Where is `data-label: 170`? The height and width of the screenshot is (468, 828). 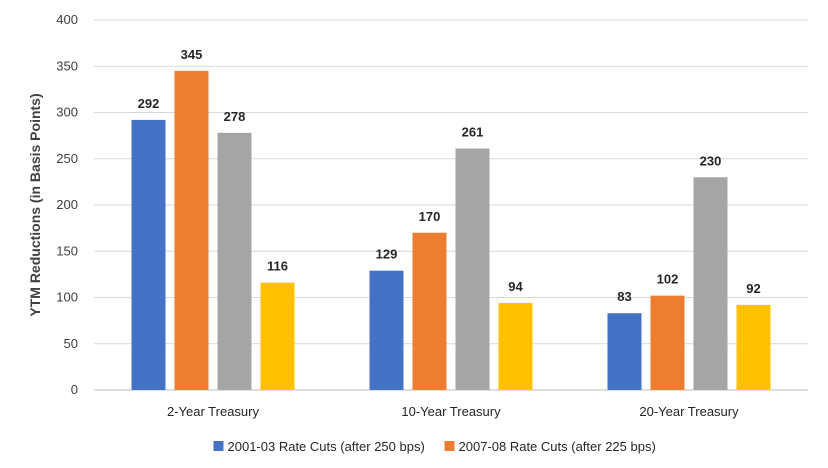
data-label: 170 is located at coordinates (430, 216).